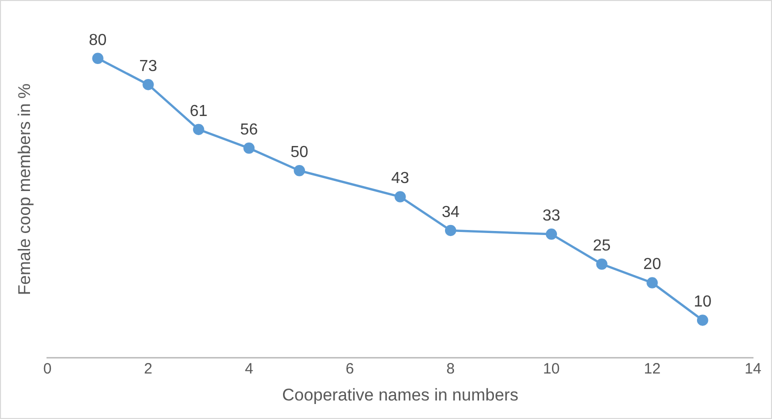 The width and height of the screenshot is (772, 419). I want to click on data-label: 61, so click(199, 111).